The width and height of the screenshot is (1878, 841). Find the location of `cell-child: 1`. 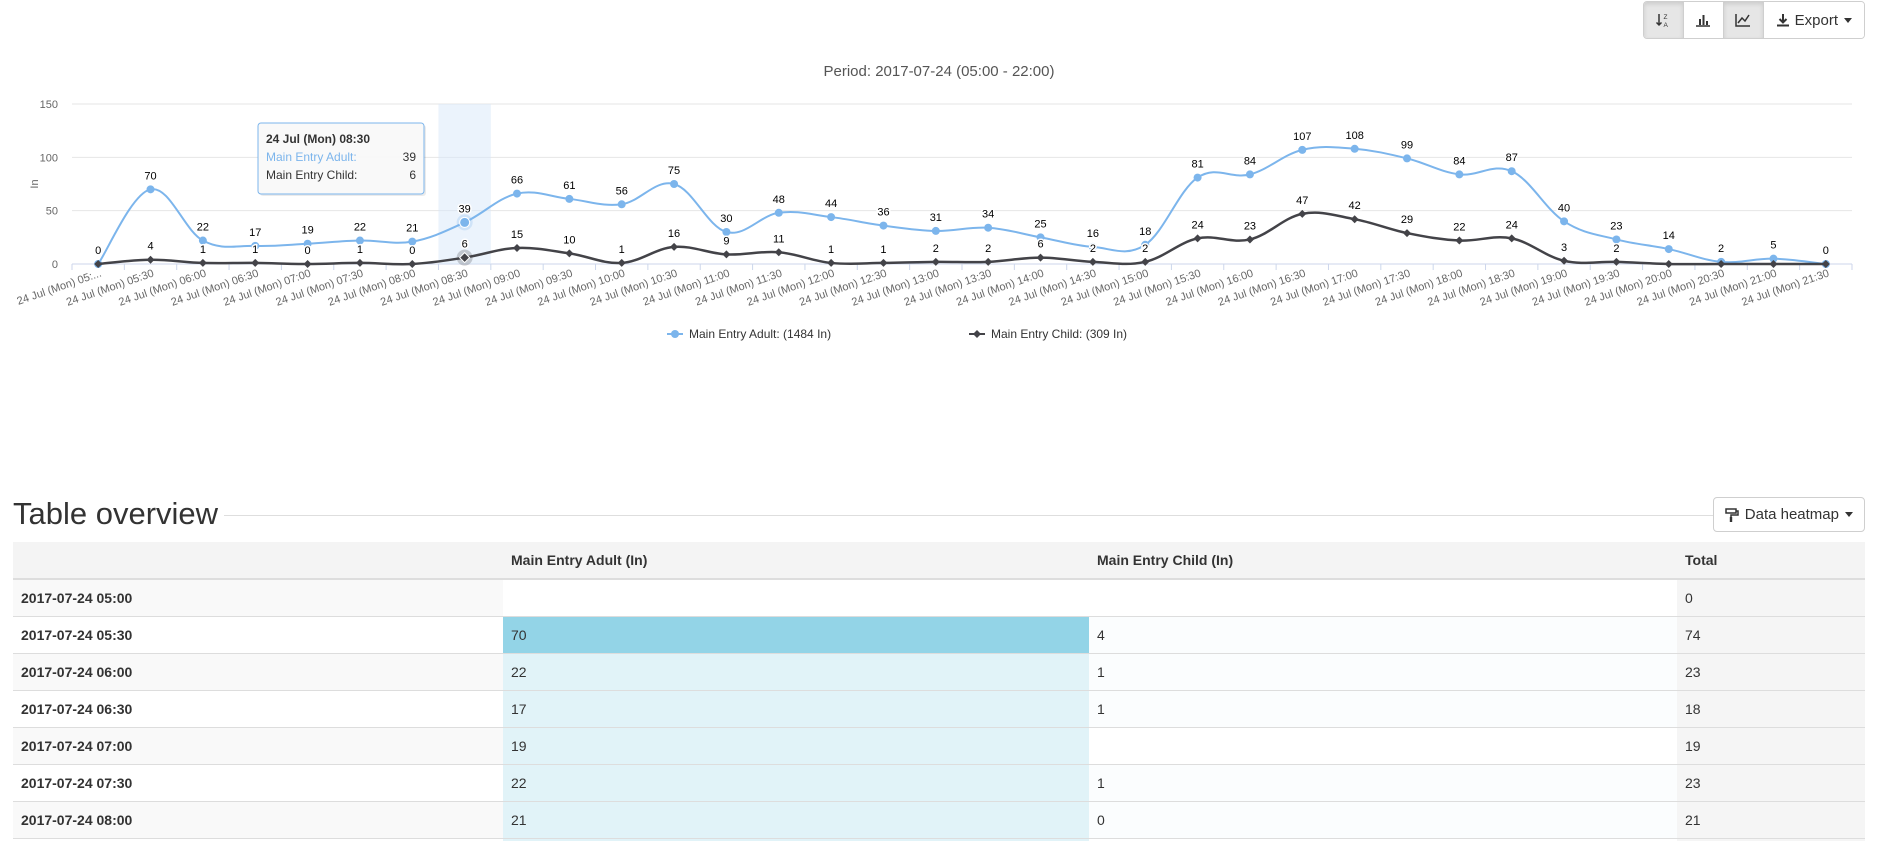

cell-child: 1 is located at coordinates (1383, 709).